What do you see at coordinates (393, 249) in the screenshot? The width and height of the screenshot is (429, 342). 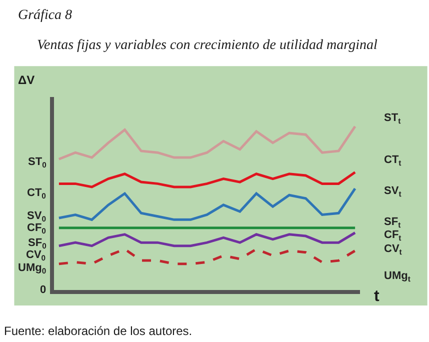 I see `text: CV$_{t}$` at bounding box center [393, 249].